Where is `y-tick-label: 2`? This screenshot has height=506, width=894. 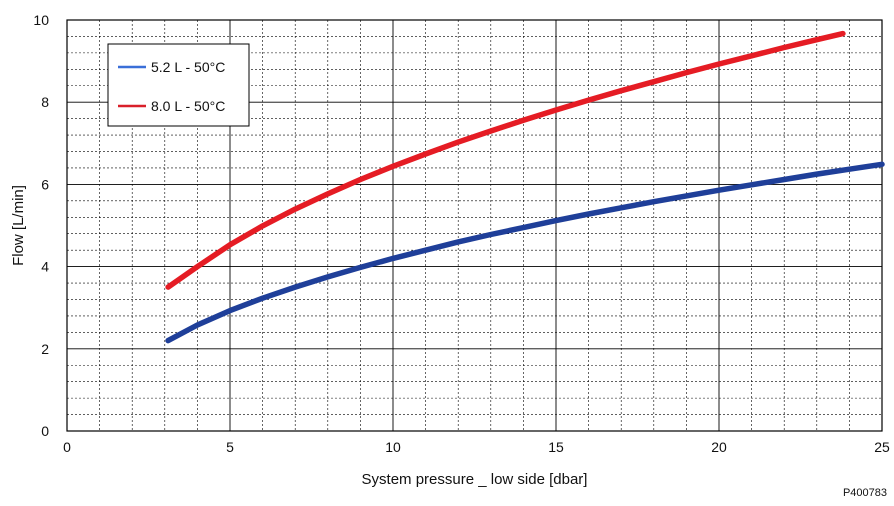 y-tick-label: 2 is located at coordinates (45, 349).